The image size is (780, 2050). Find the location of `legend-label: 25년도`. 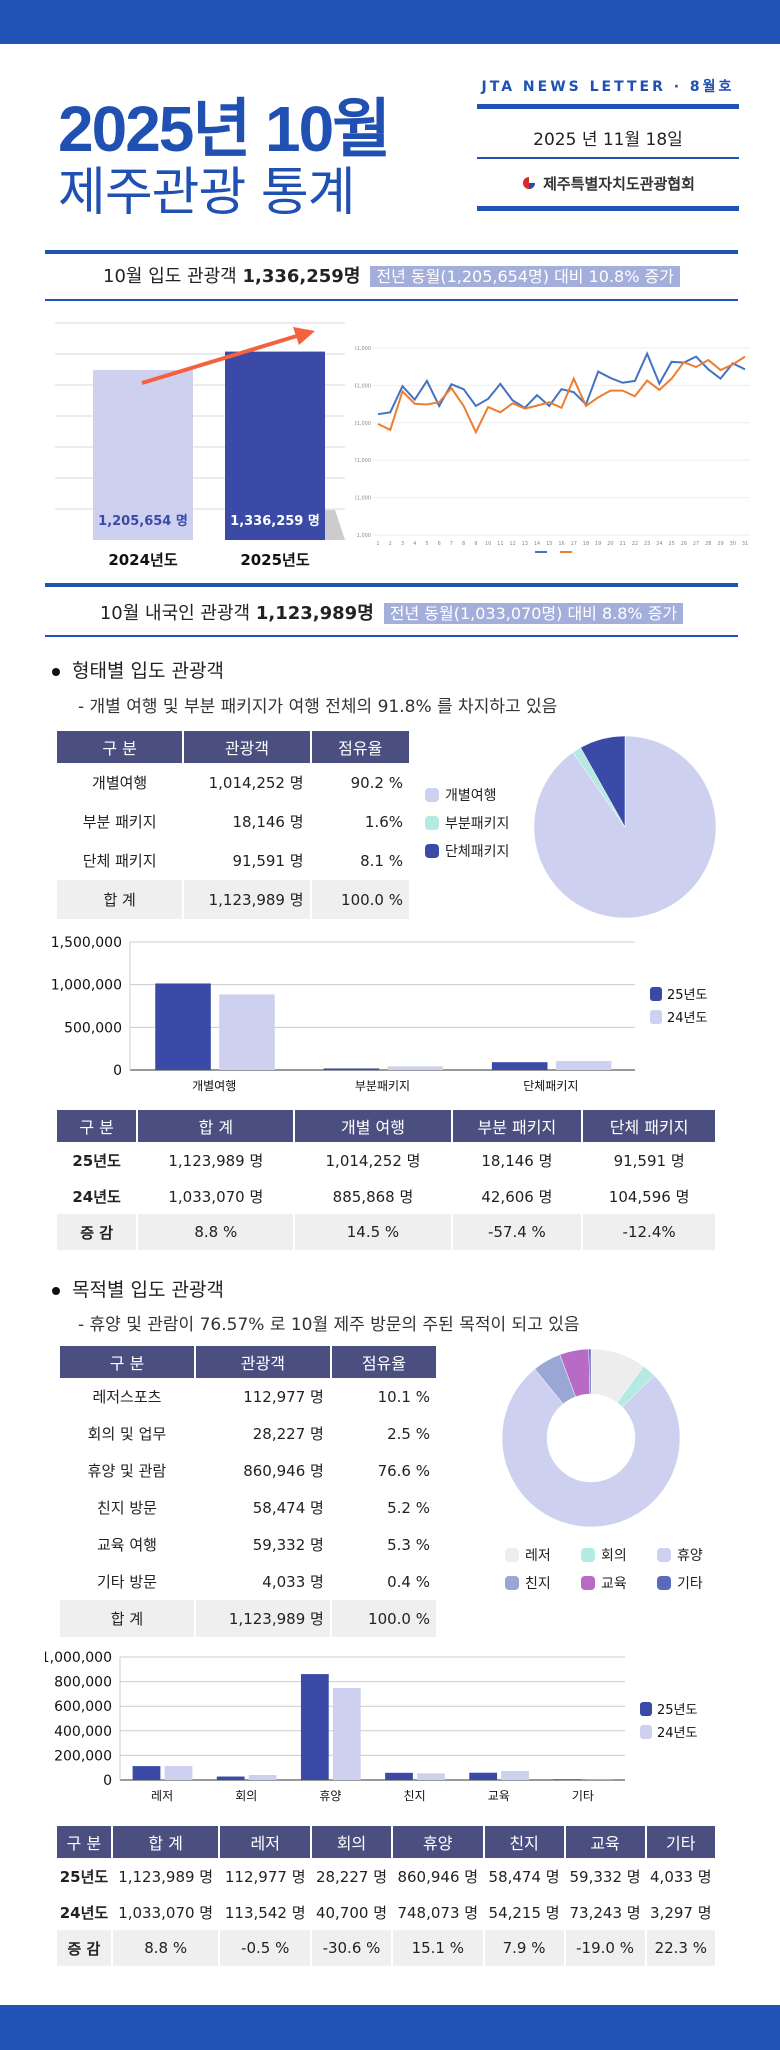

legend-label: 25년도 is located at coordinates (687, 995).